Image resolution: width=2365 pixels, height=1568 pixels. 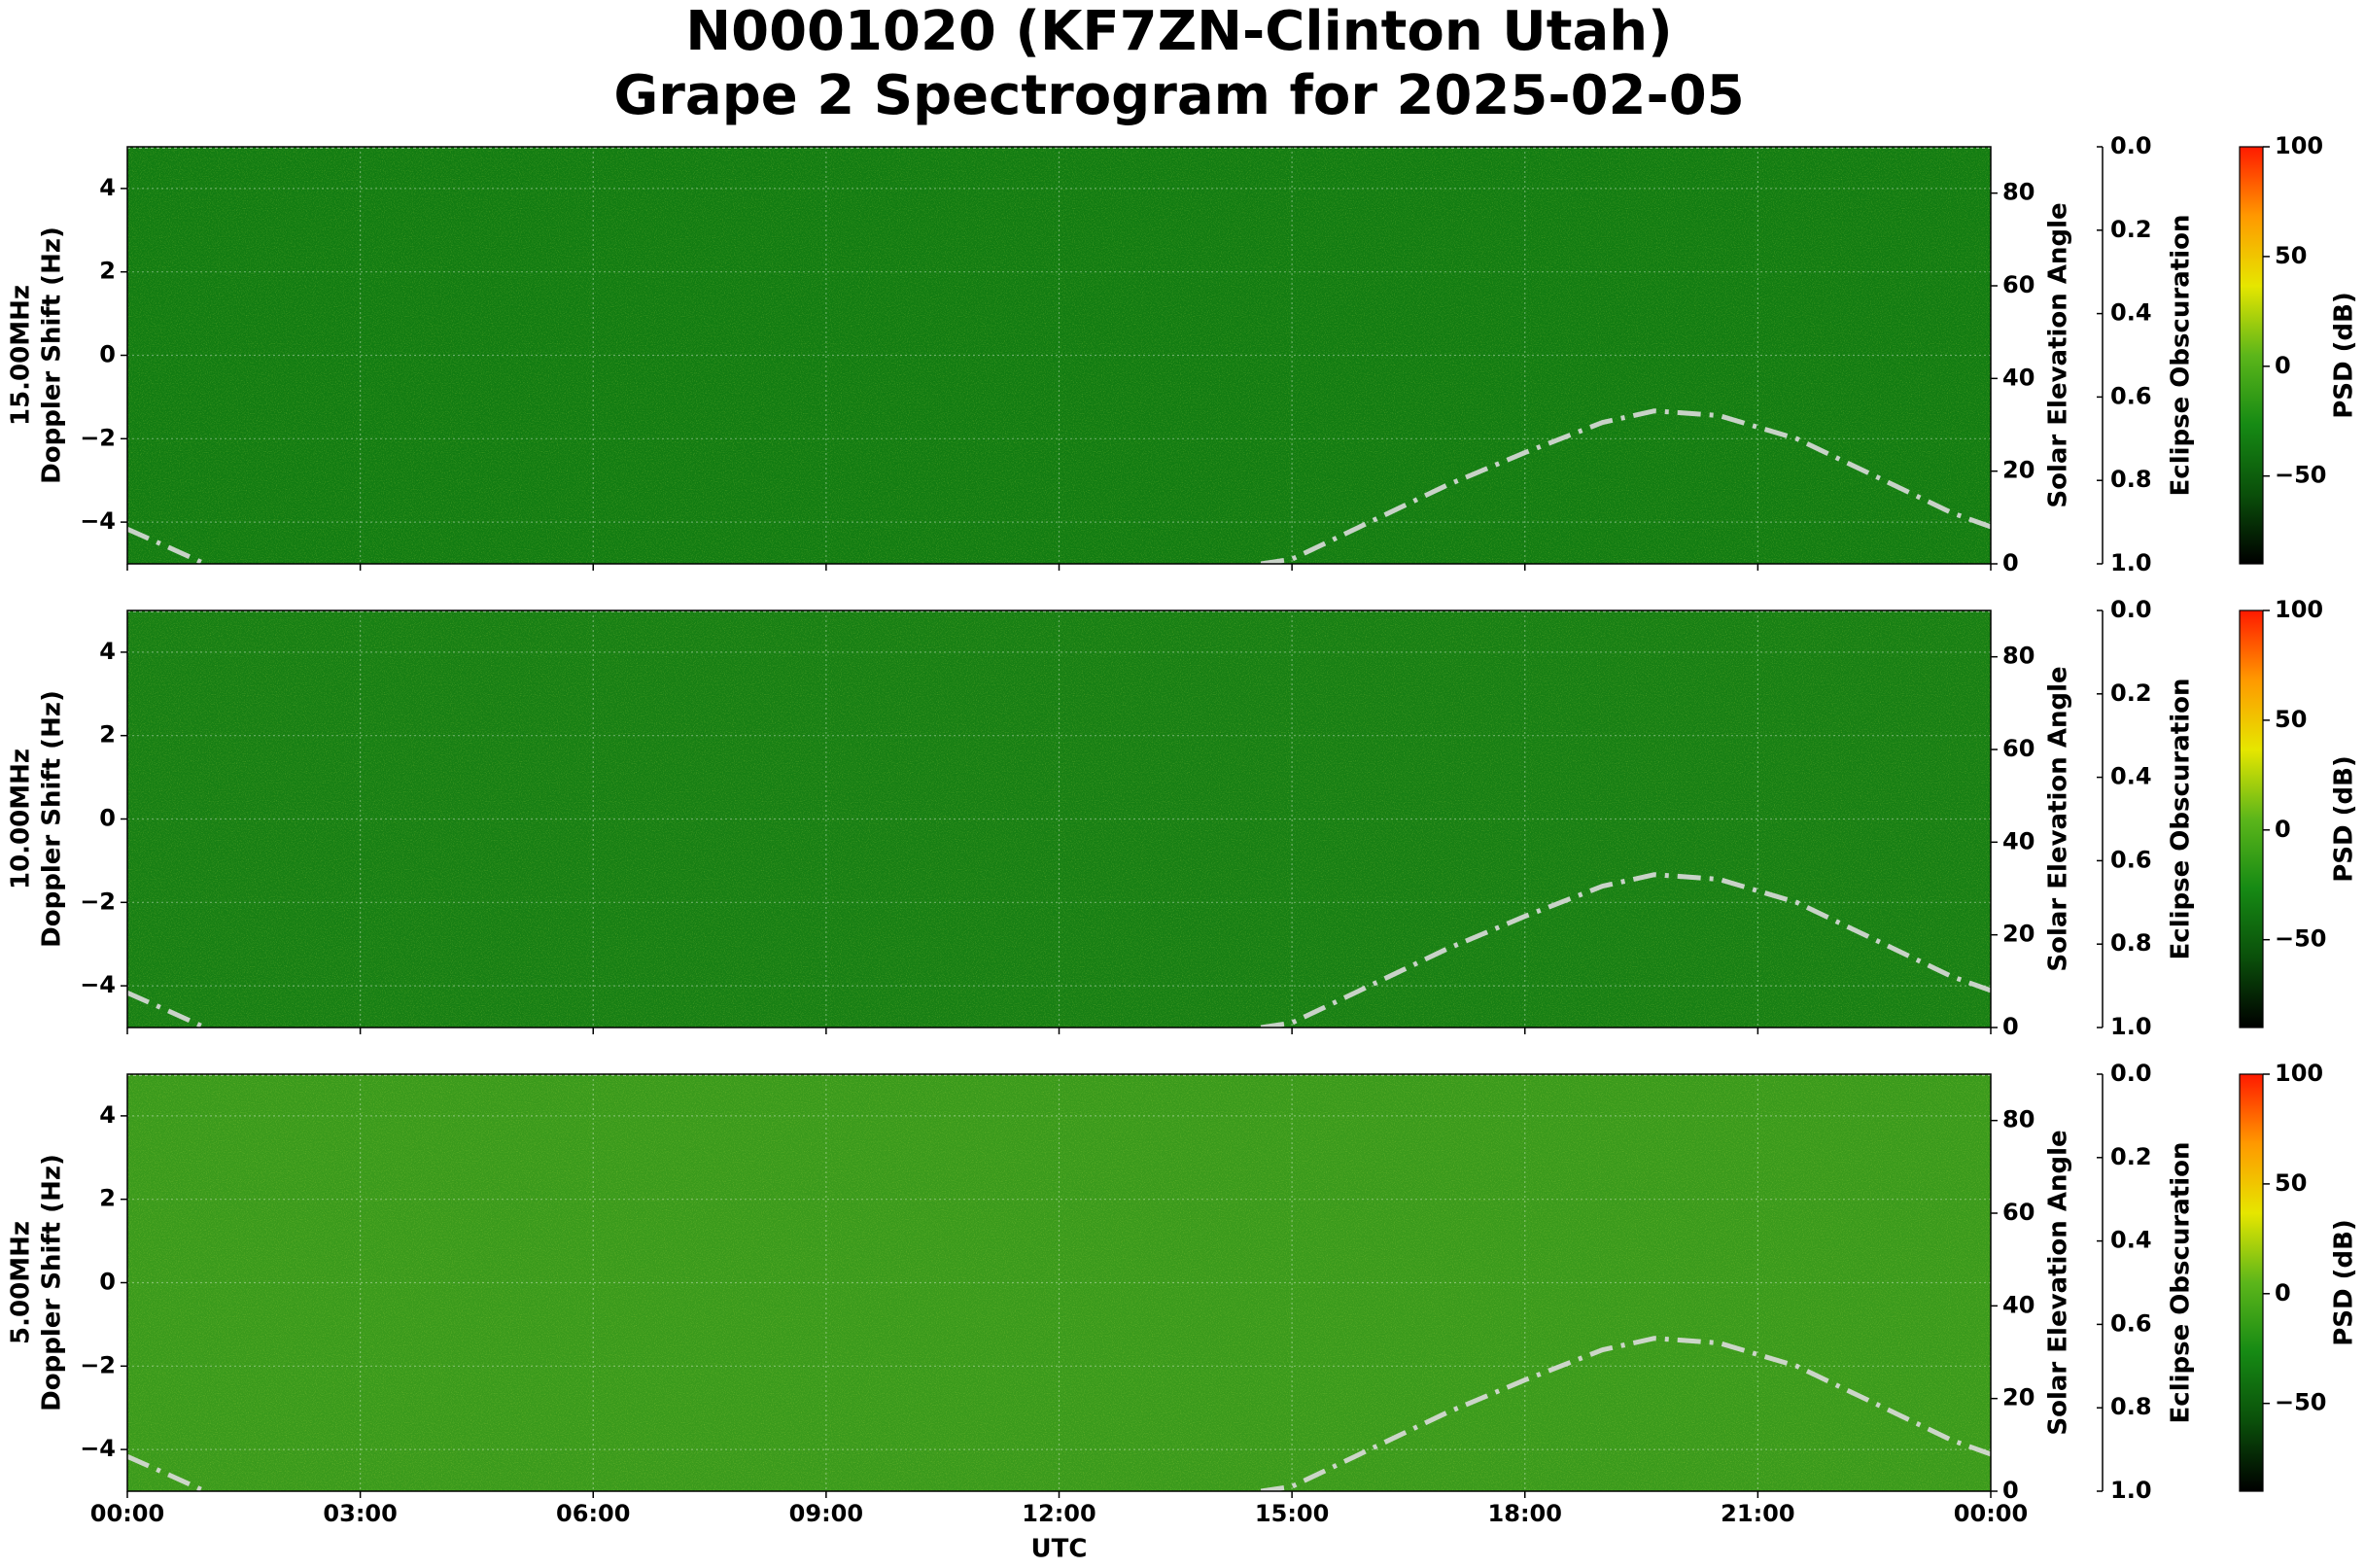 What do you see at coordinates (21, 355) in the screenshot?
I see `y-axis-label: 15.00MHz` at bounding box center [21, 355].